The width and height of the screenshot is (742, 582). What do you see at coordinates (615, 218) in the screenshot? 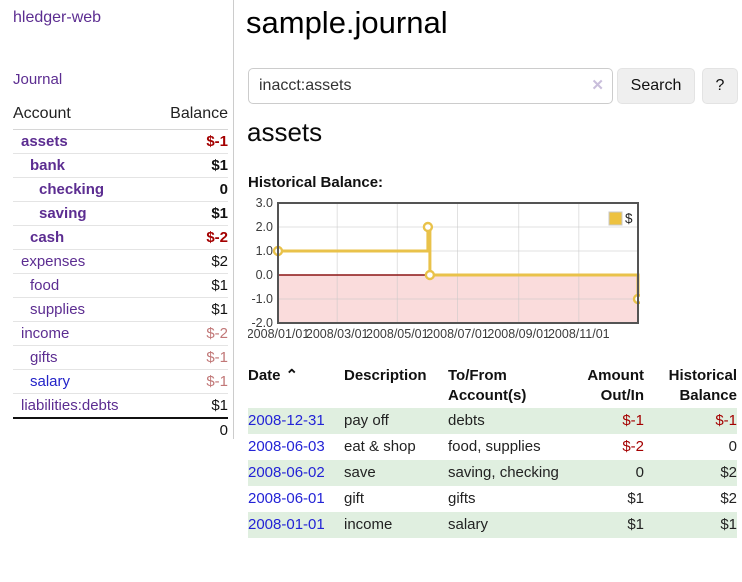
I see `legend-swatch` at bounding box center [615, 218].